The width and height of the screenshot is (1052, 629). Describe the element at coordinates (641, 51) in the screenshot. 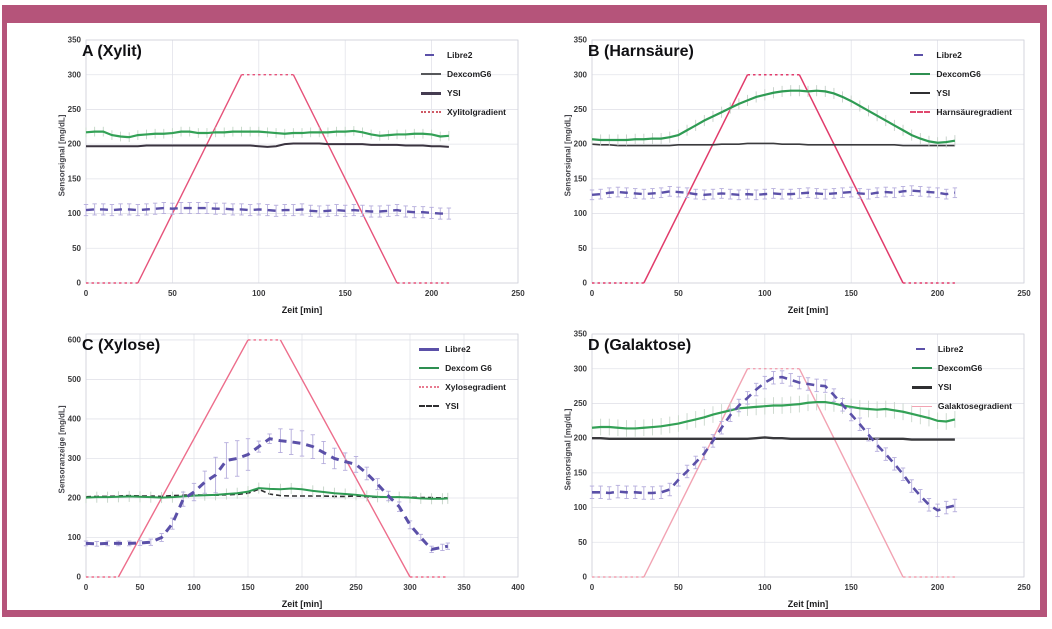

I see `chart-harnsaeure-title: B (Harnsäure)` at that location.